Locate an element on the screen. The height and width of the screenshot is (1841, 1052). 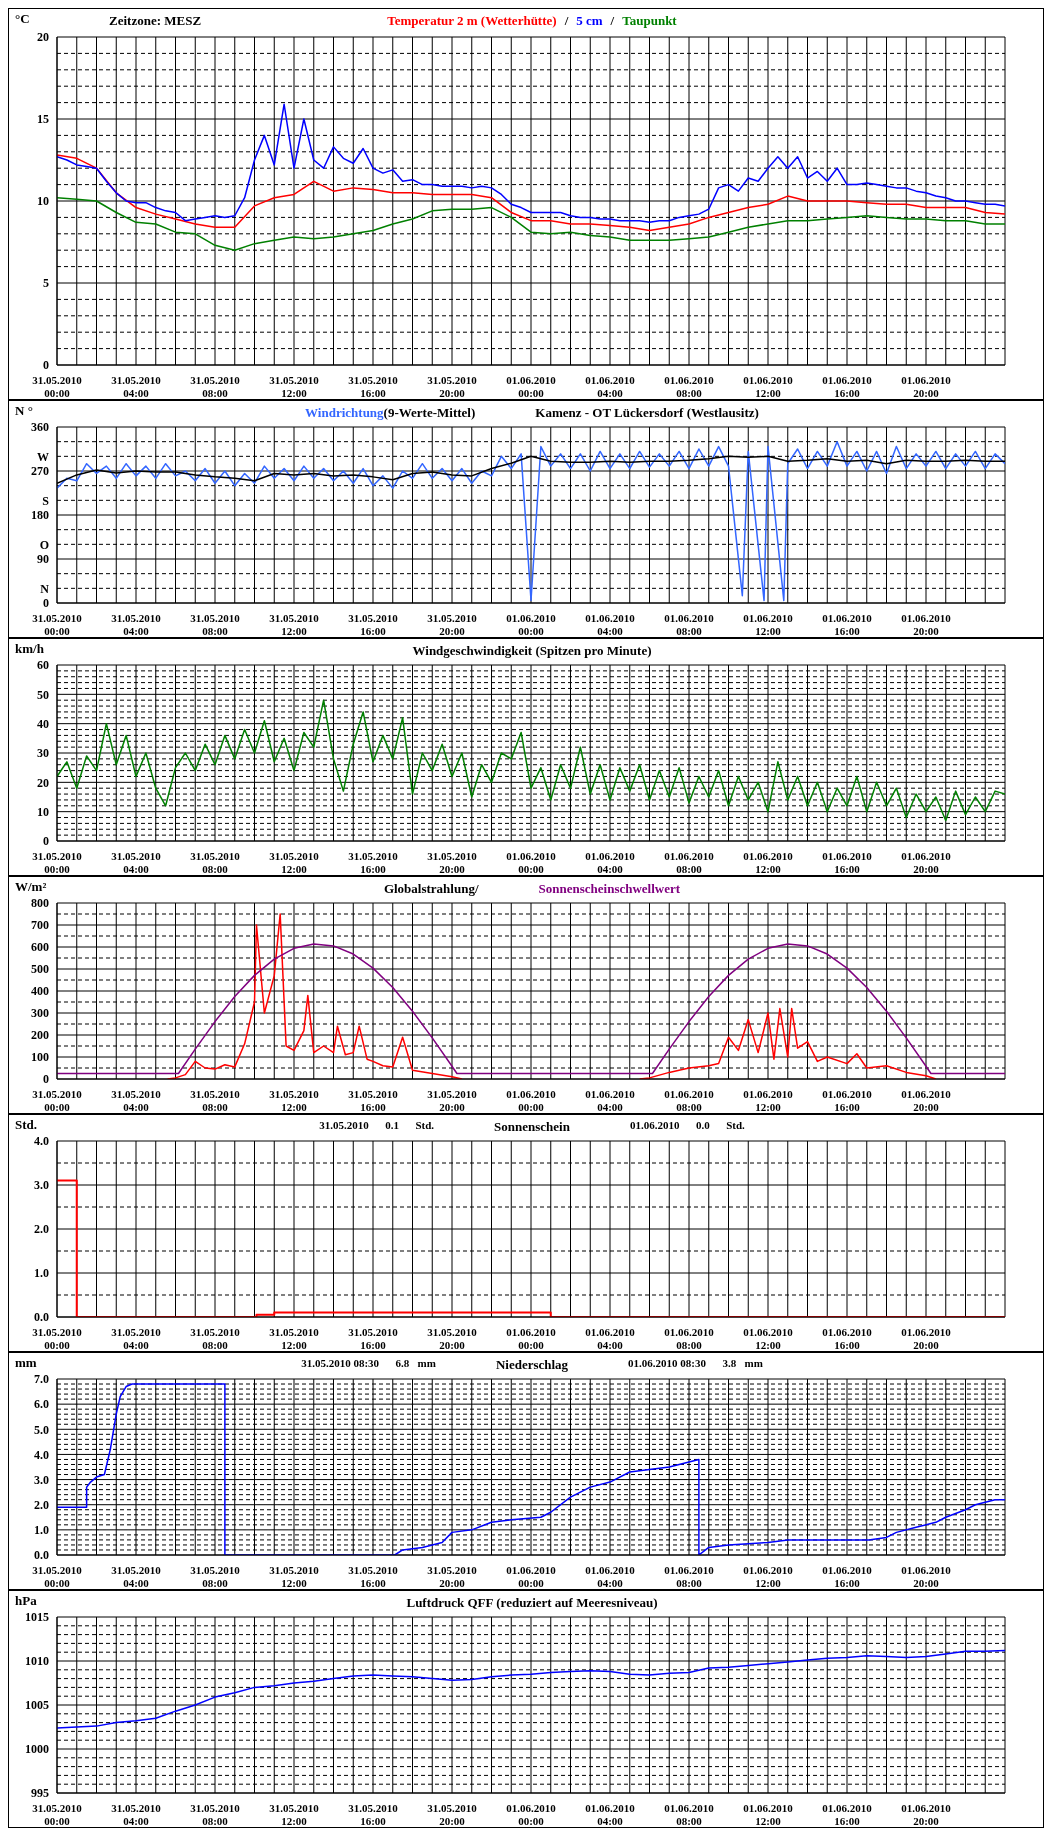
y-tick-label: 1005 is located at coordinates (37, 1705).